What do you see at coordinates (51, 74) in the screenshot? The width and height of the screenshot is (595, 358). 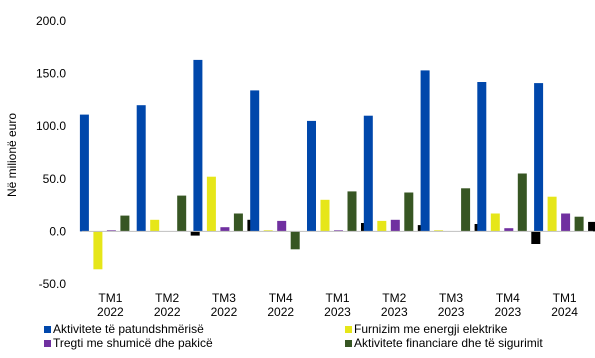 I see `y-tick-label: 150.0` at bounding box center [51, 74].